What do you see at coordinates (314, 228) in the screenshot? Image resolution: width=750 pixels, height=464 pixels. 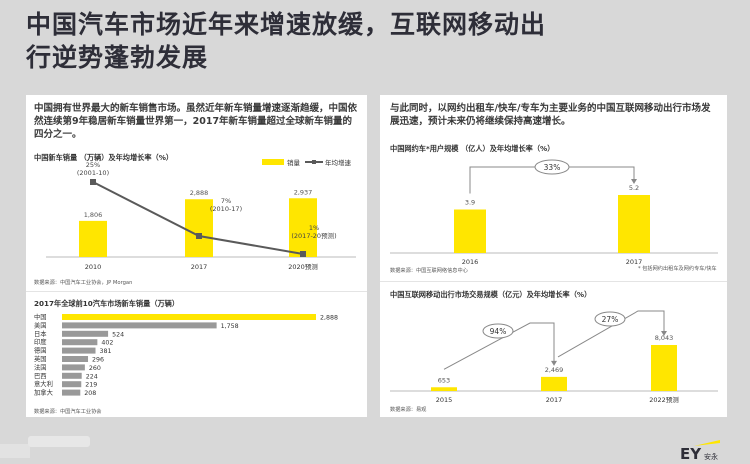 I see `chart1-growth-label-line: 1%` at bounding box center [314, 228].